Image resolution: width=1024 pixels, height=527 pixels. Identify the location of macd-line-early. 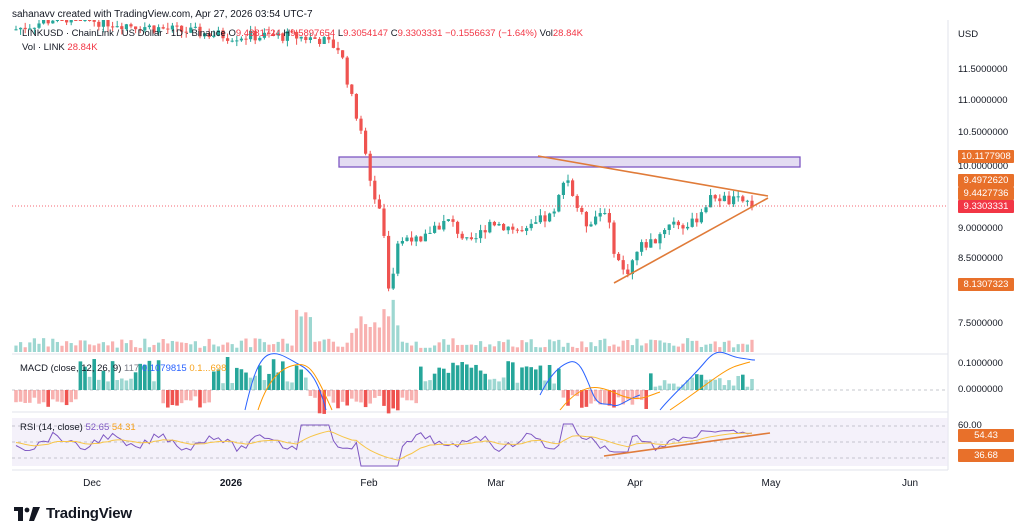
(285, 382).